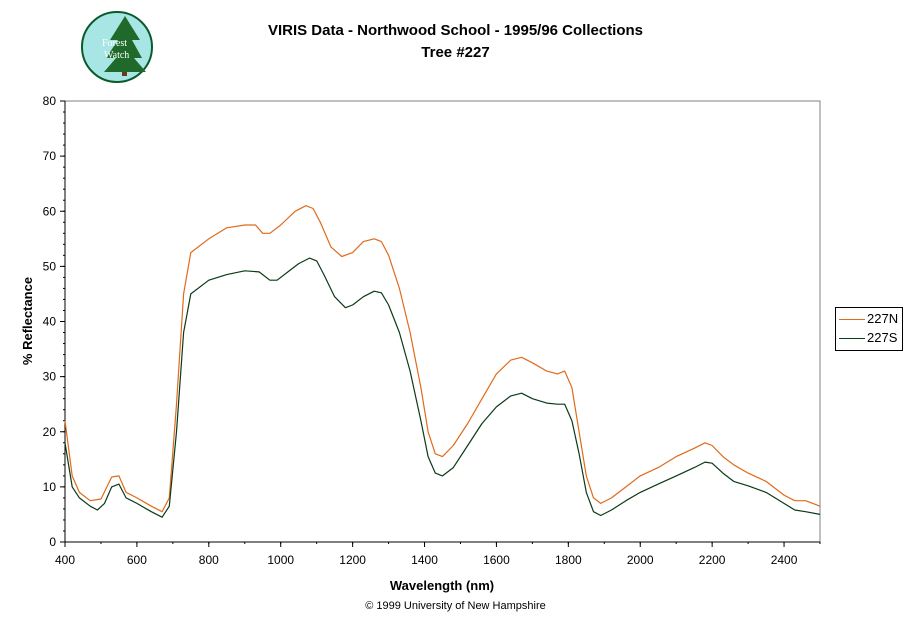  What do you see at coordinates (65, 560) in the screenshot?
I see `x-tick-label: 400` at bounding box center [65, 560].